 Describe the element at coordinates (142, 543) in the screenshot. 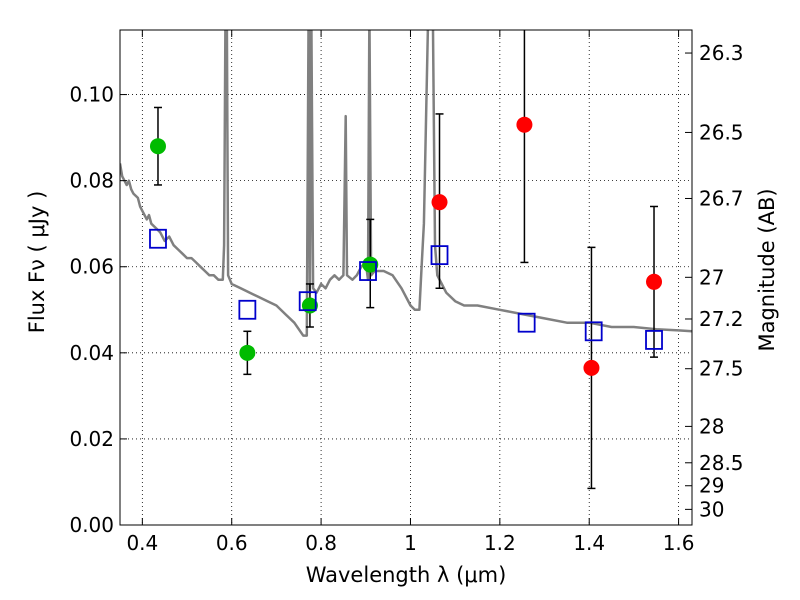

I see `x-tick-label: 0.4` at that location.